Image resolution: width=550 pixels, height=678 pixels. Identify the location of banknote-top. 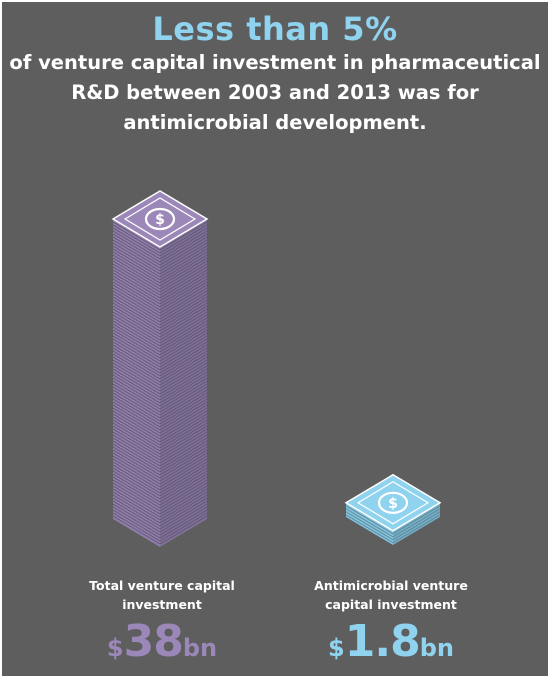
(160, 219).